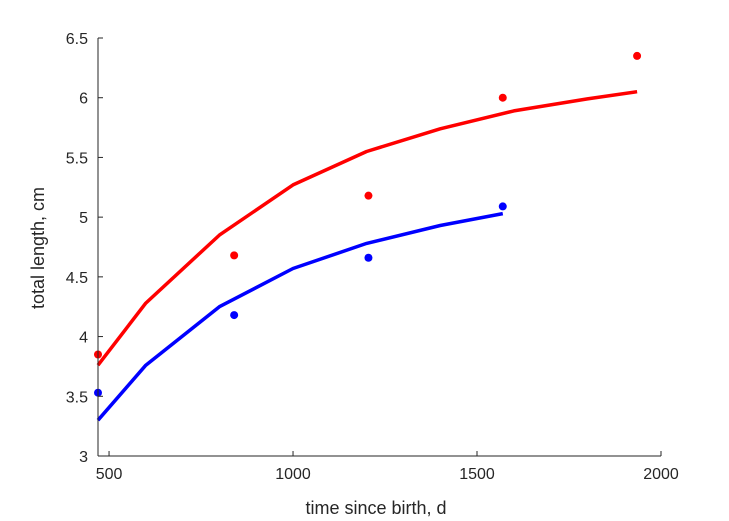 This screenshot has height=521, width=729. Describe the element at coordinates (109, 474) in the screenshot. I see `x-tick-label: 500` at that location.